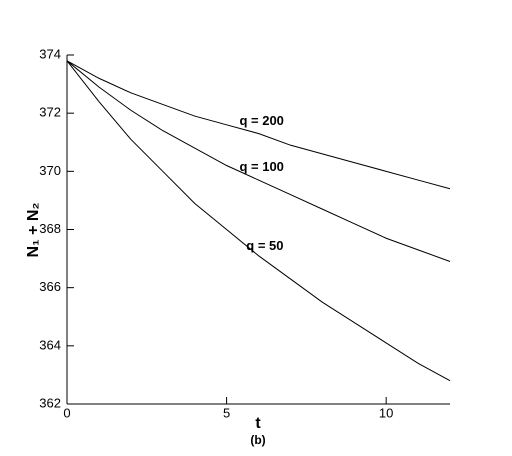 The image size is (512, 456). I want to click on y-axis-label: N₁ + N₂, so click(33, 229).